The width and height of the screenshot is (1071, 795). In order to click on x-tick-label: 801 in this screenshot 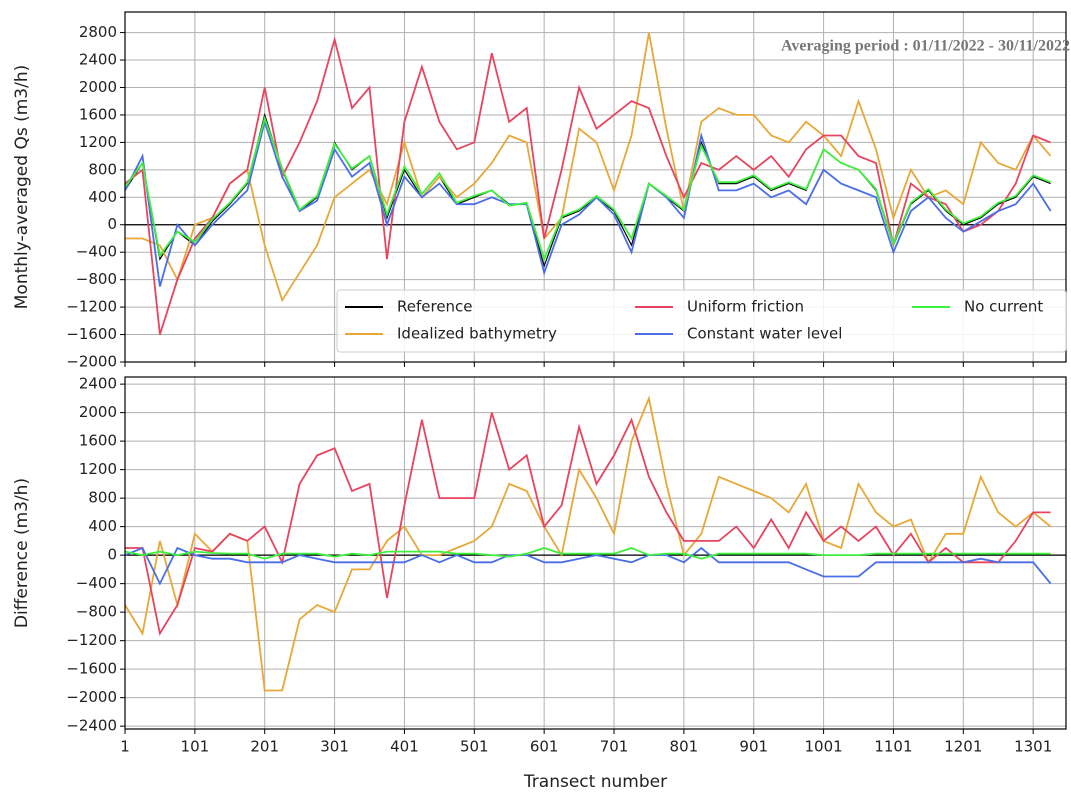, I will do `click(684, 747)`.